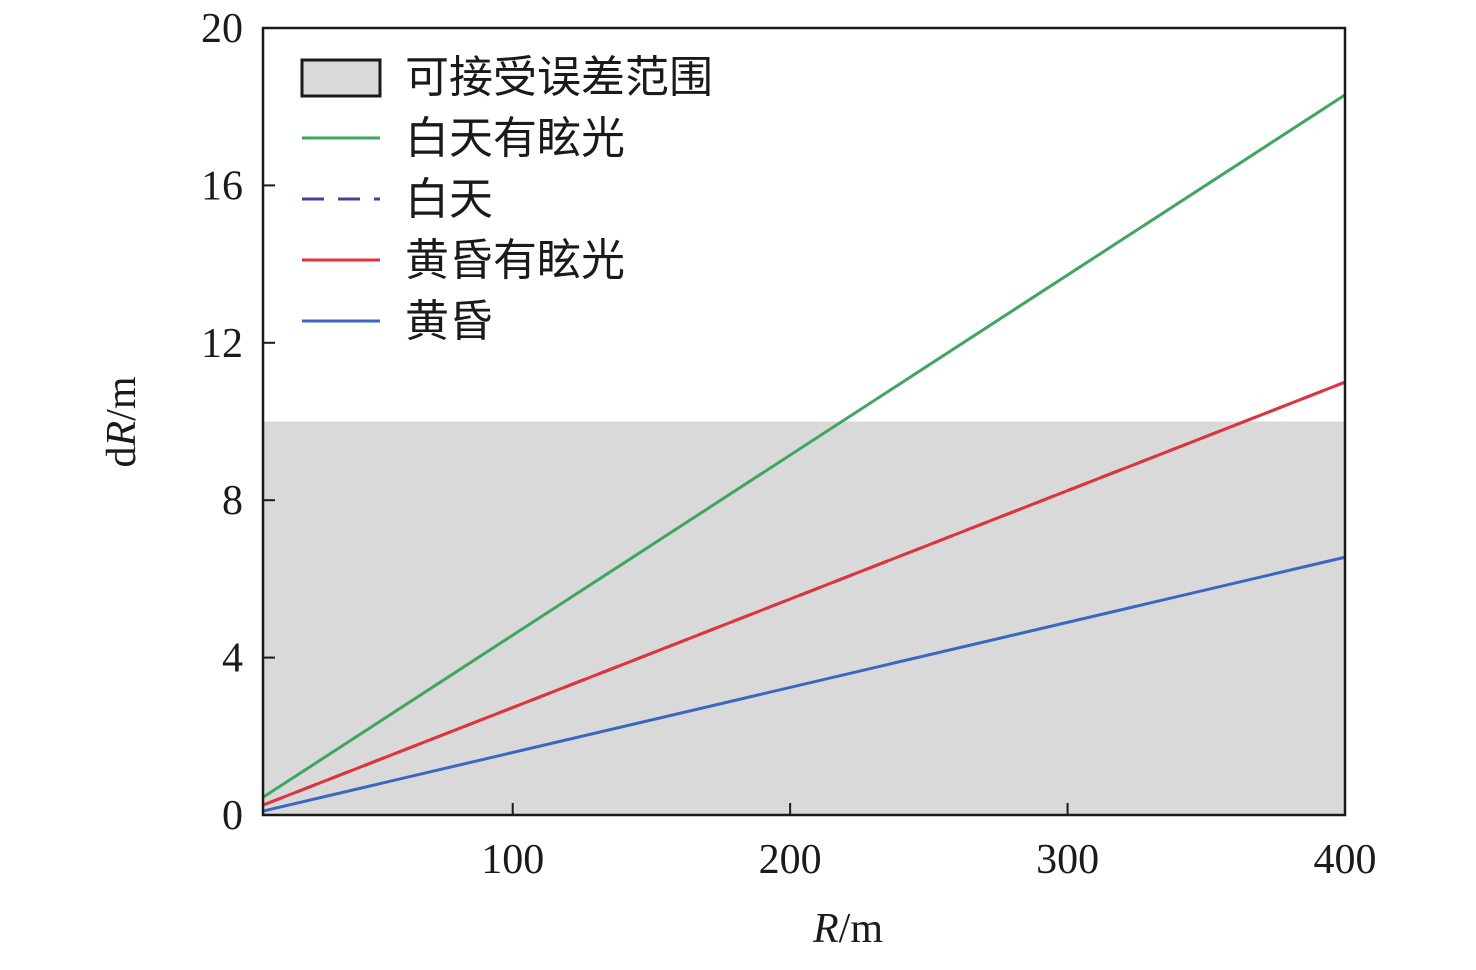  Describe the element at coordinates (449, 321) in the screenshot. I see `legend-label: 黄昏` at that location.